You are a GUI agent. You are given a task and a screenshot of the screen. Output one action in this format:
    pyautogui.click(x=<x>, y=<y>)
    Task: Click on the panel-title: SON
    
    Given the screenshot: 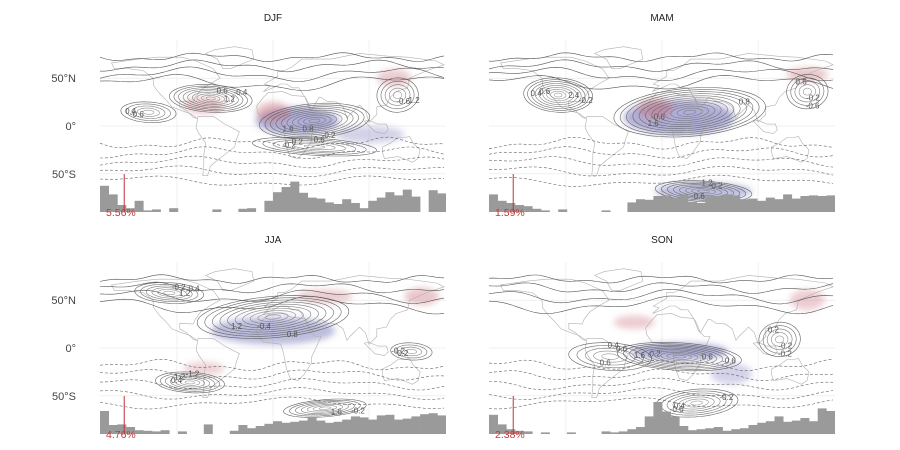 What is the action you would take?
    pyautogui.click(x=662, y=240)
    